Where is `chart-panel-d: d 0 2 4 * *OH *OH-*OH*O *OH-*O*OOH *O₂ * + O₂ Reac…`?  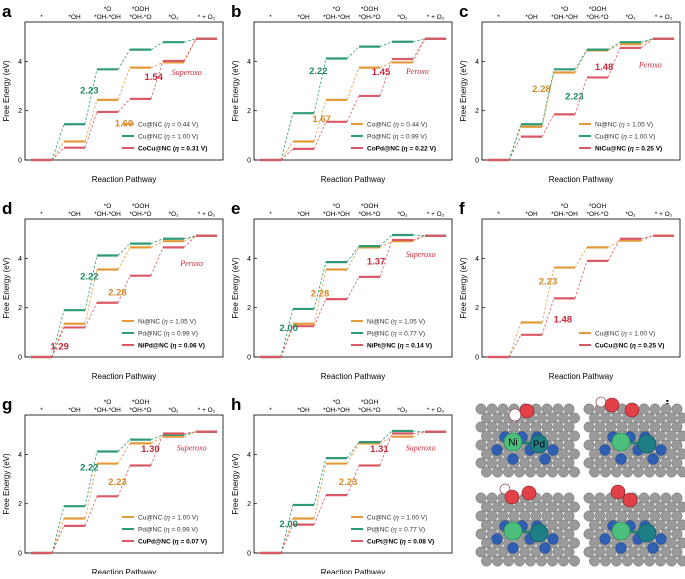 chart-panel-d: d 0 2 4 * *OH *OH-*OH*O *OH-*O*OOH *O₂ * + O₂ Reac… is located at coordinates (113, 290).